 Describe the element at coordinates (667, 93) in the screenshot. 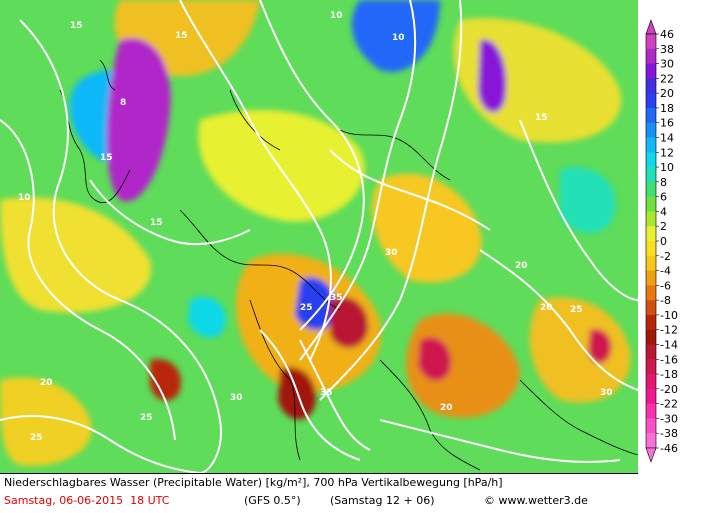

I see `legend-tick-label: 20` at that location.